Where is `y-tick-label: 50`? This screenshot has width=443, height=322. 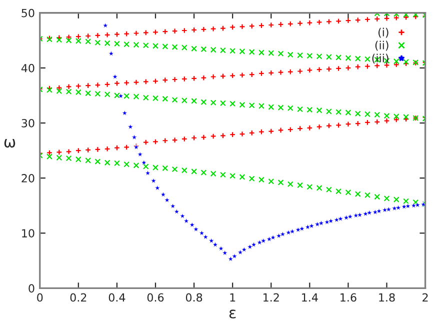
y-tick-label: 50 is located at coordinates (28, 13).